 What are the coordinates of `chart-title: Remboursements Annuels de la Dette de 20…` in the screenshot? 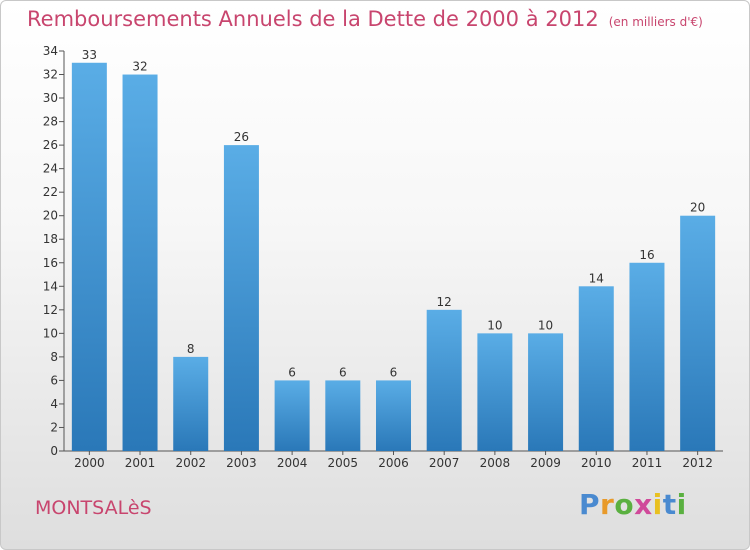 It's located at (365, 19).